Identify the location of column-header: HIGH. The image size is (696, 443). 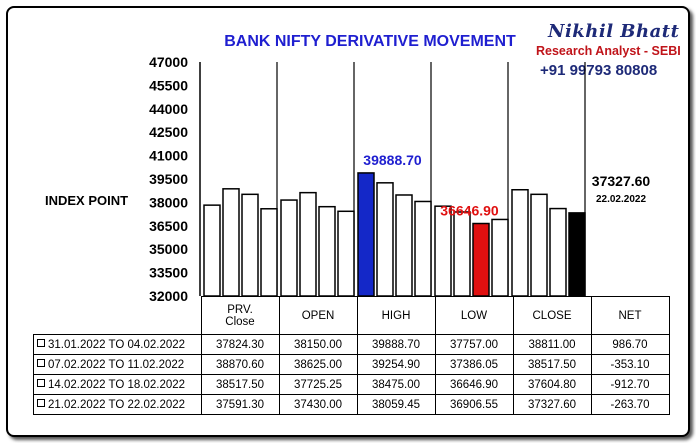
(396, 315).